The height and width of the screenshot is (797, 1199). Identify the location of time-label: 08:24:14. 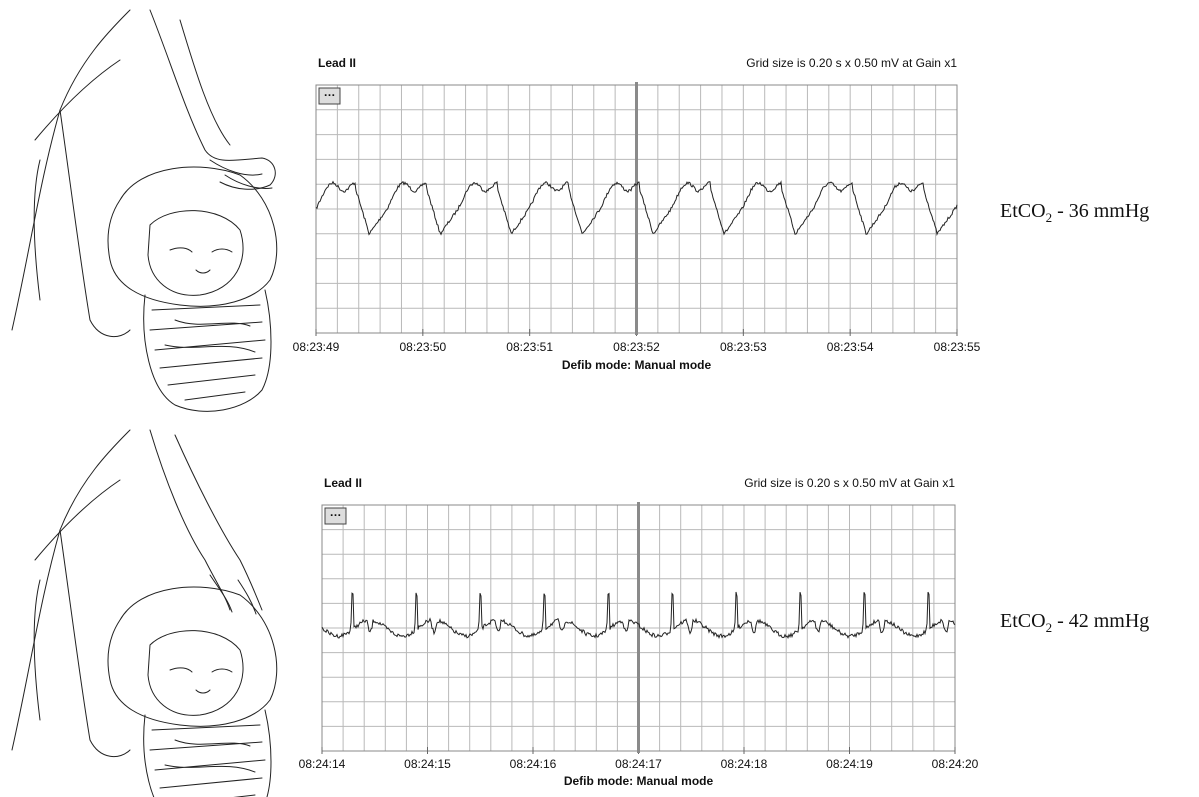
(322, 764).